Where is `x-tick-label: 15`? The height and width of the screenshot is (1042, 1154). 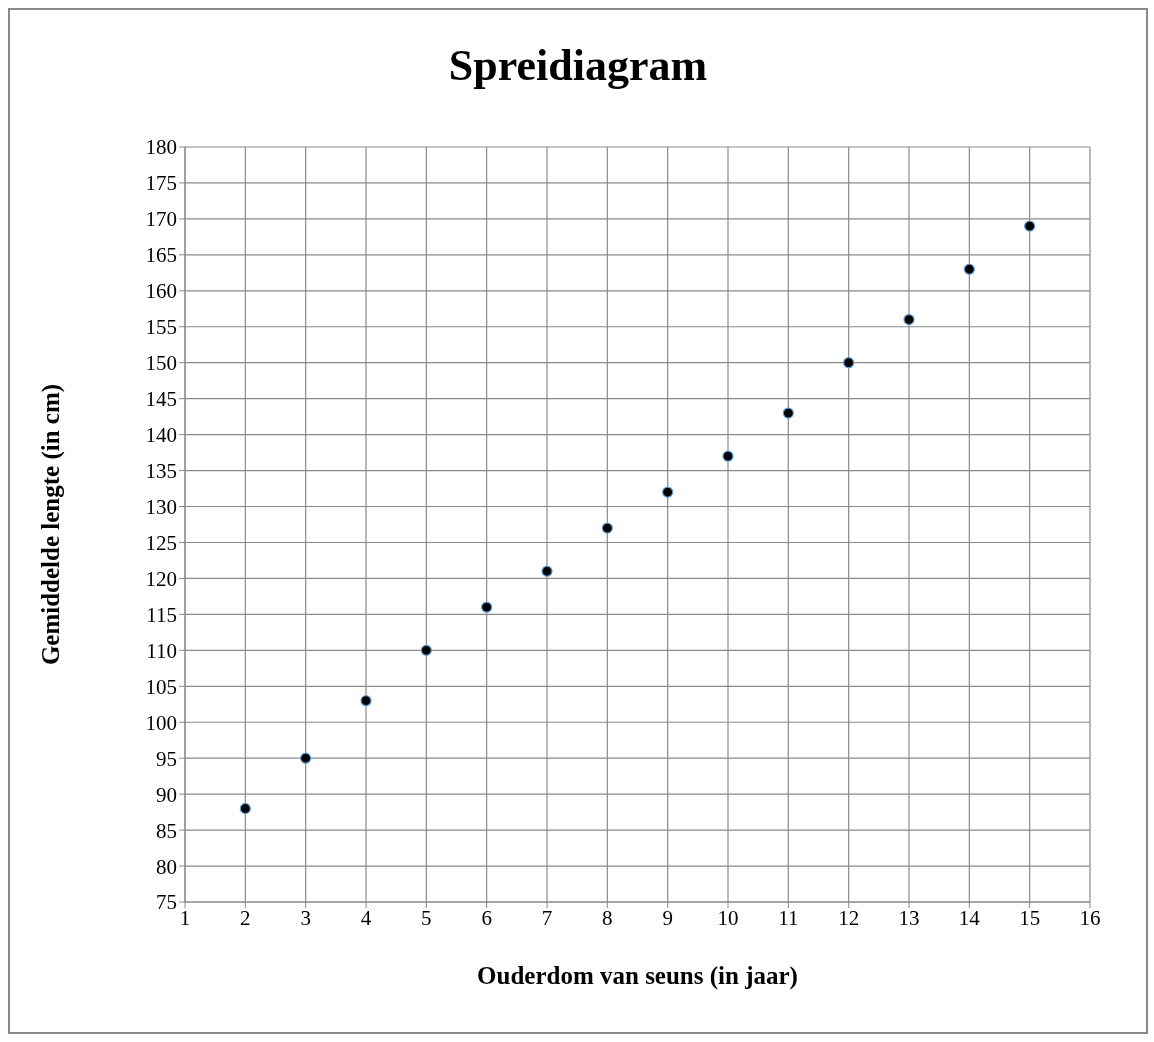 x-tick-label: 15 is located at coordinates (1030, 917).